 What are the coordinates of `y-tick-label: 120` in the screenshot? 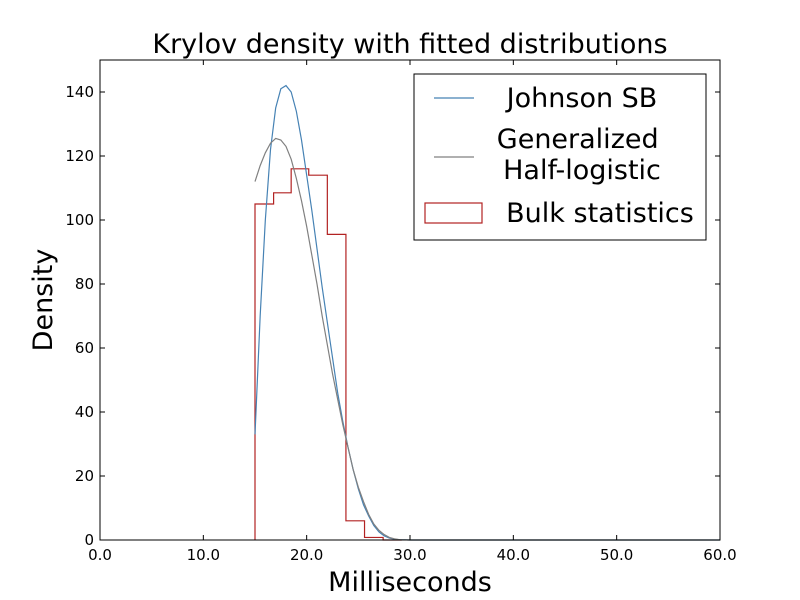 It's located at (79, 156).